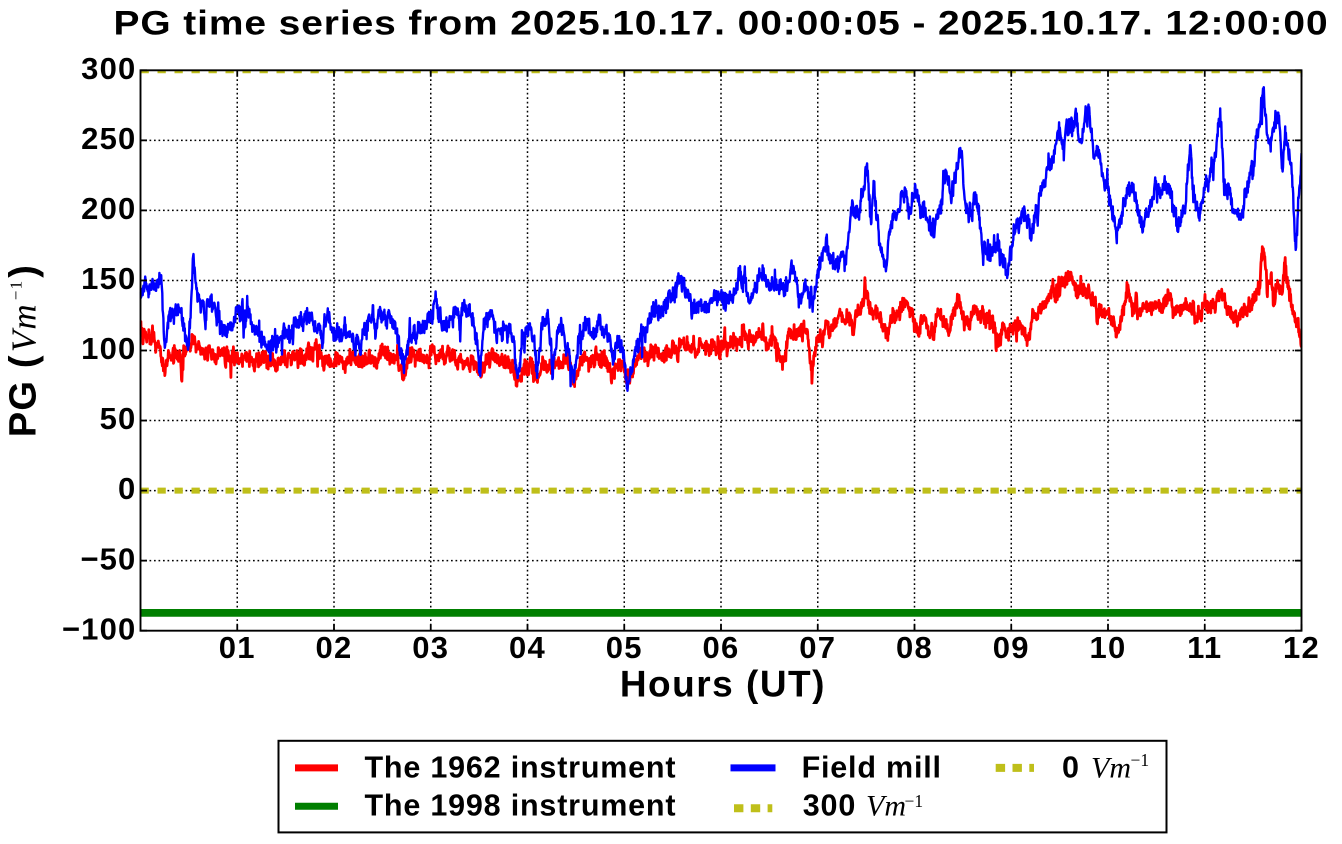 The image size is (1342, 844). What do you see at coordinates (721, 647) in the screenshot?
I see `svg-text: 06` at bounding box center [721, 647].